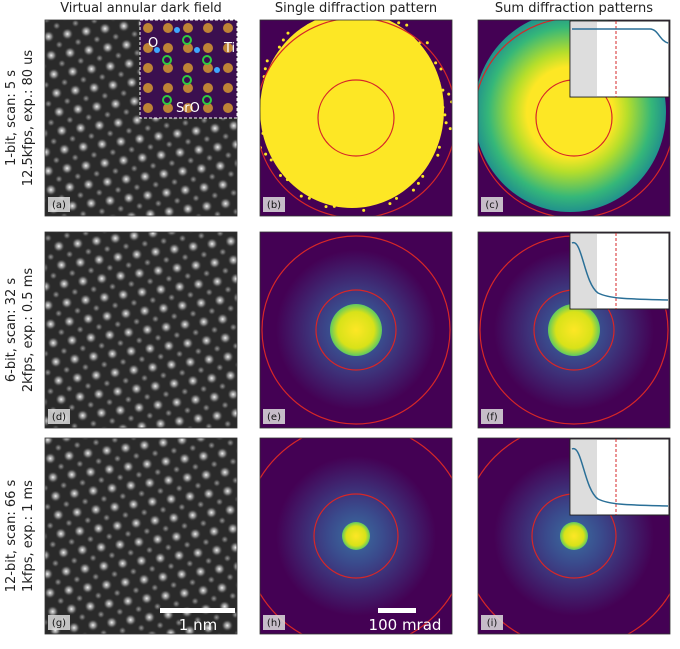 Image resolution: width=680 pixels, height=649 pixels. Describe the element at coordinates (59, 205) in the screenshot. I see `panel-tag: (a)` at that location.